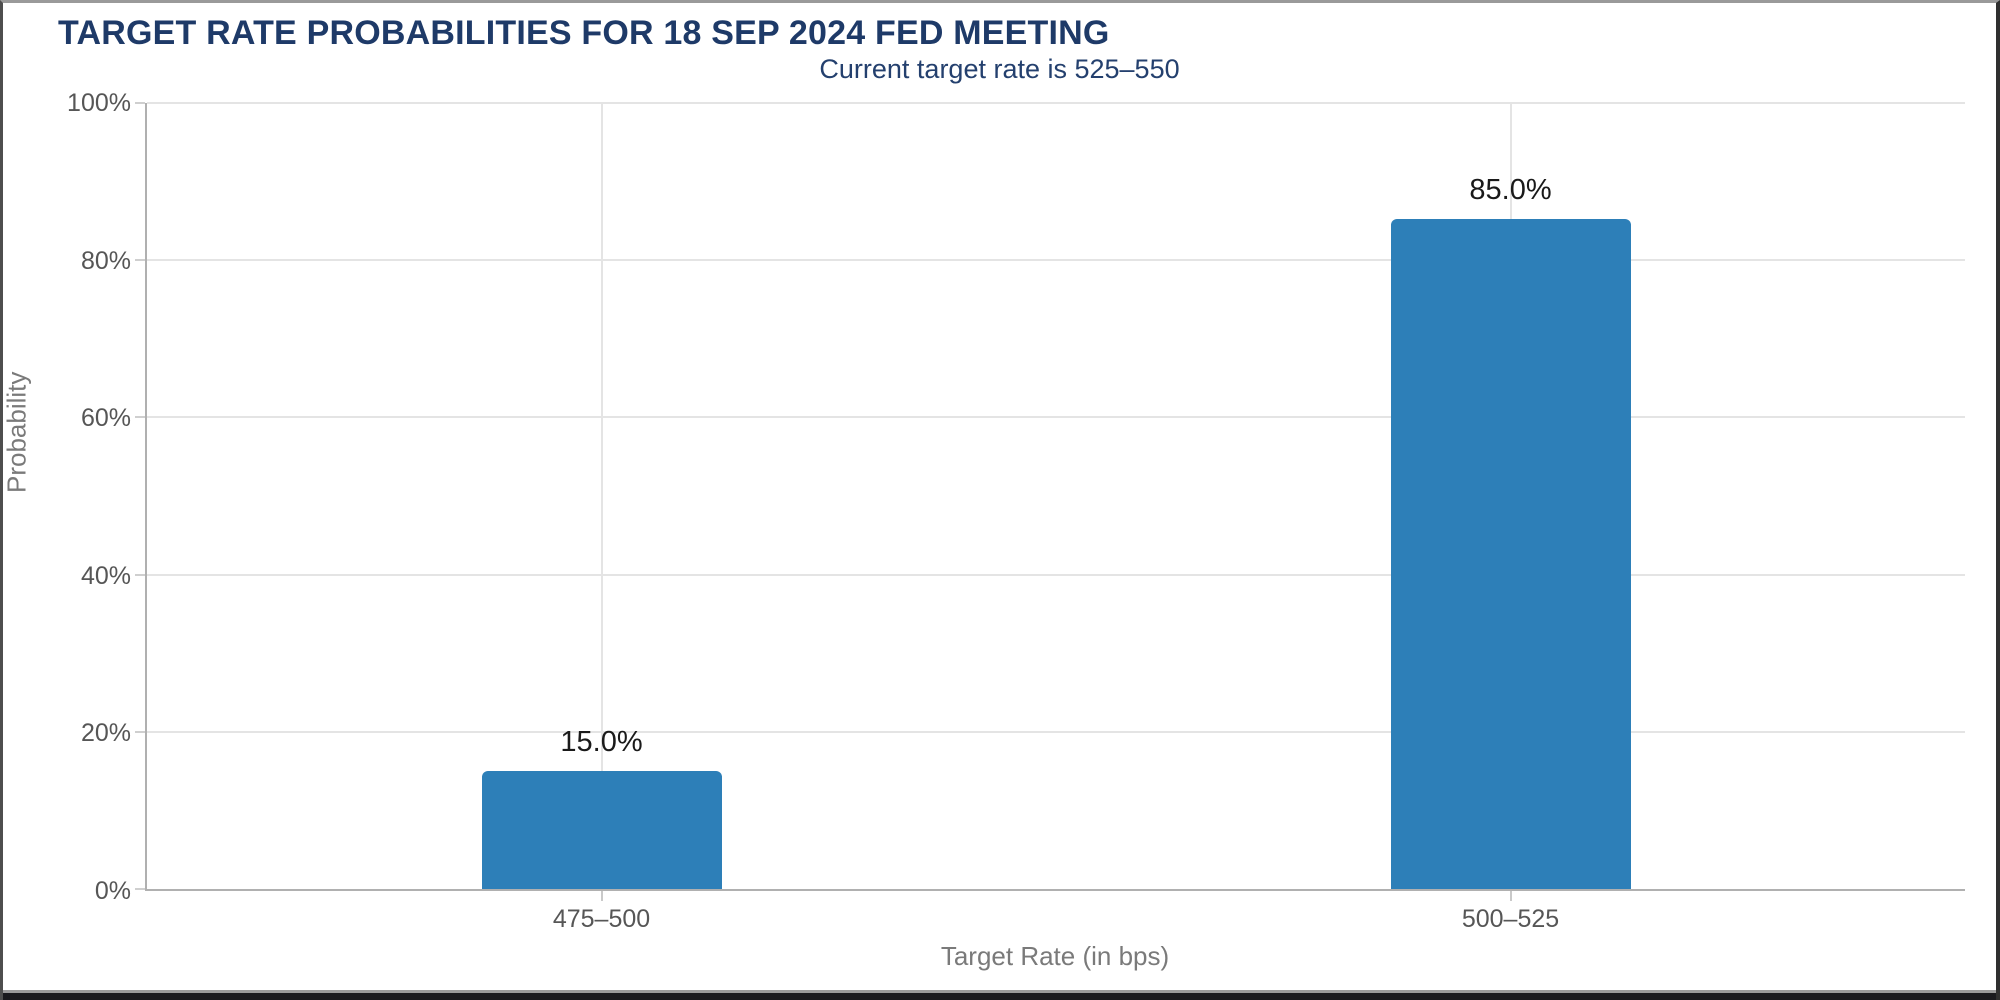 This screenshot has width=2000, height=1000. What do you see at coordinates (105, 418) in the screenshot?
I see `y-tick-label-60: 60%` at bounding box center [105, 418].